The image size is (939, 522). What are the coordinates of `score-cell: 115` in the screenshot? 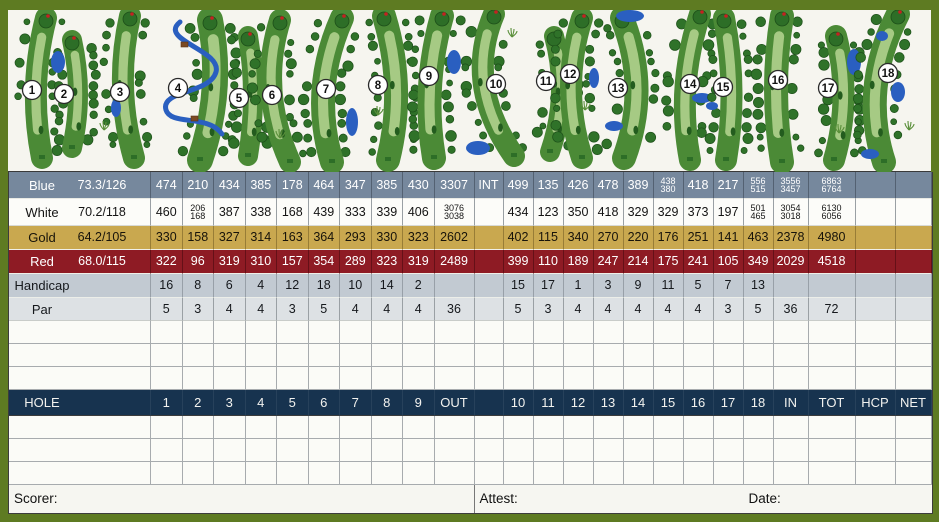 It's located at (548, 238).